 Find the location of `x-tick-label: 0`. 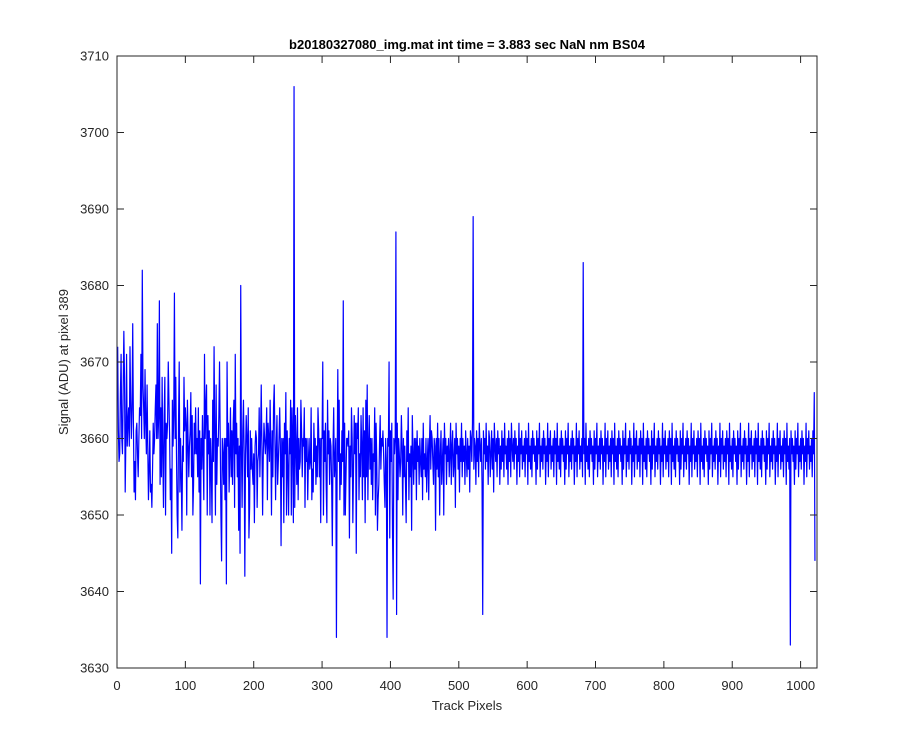

x-tick-label: 0 is located at coordinates (116, 685).